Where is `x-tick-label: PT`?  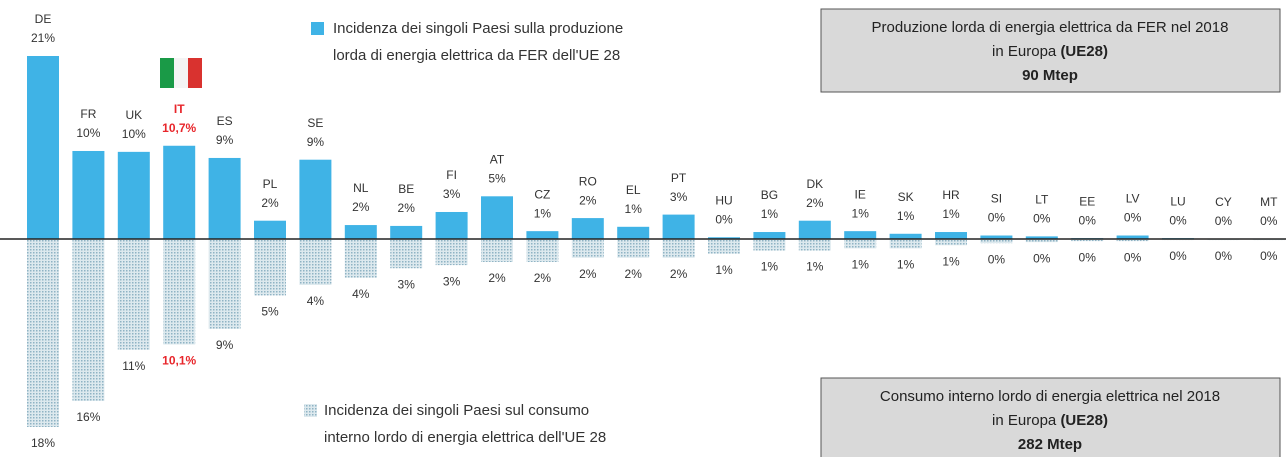
x-tick-label: PT is located at coordinates (679, 178).